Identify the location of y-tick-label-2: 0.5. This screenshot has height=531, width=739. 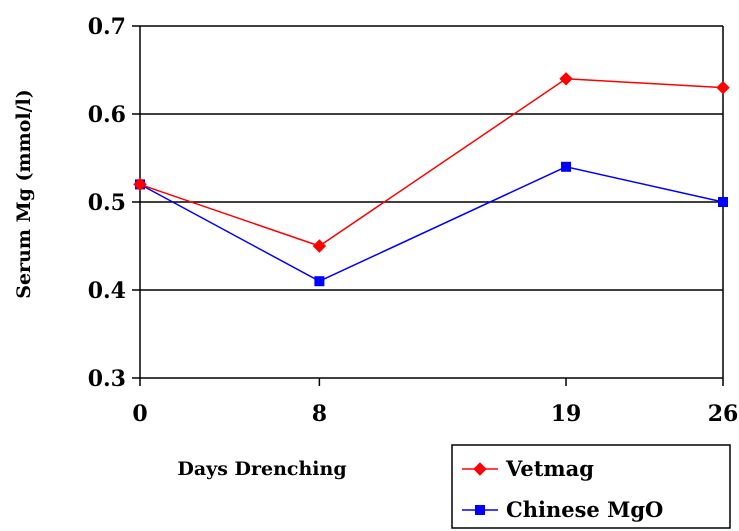
(107, 203).